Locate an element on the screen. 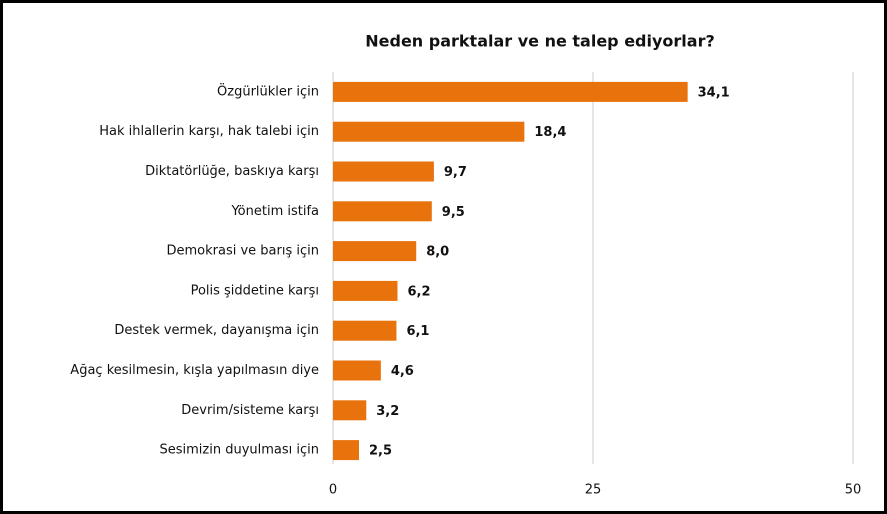 The height and width of the screenshot is (514, 887). value-label: 9,7 is located at coordinates (455, 172).